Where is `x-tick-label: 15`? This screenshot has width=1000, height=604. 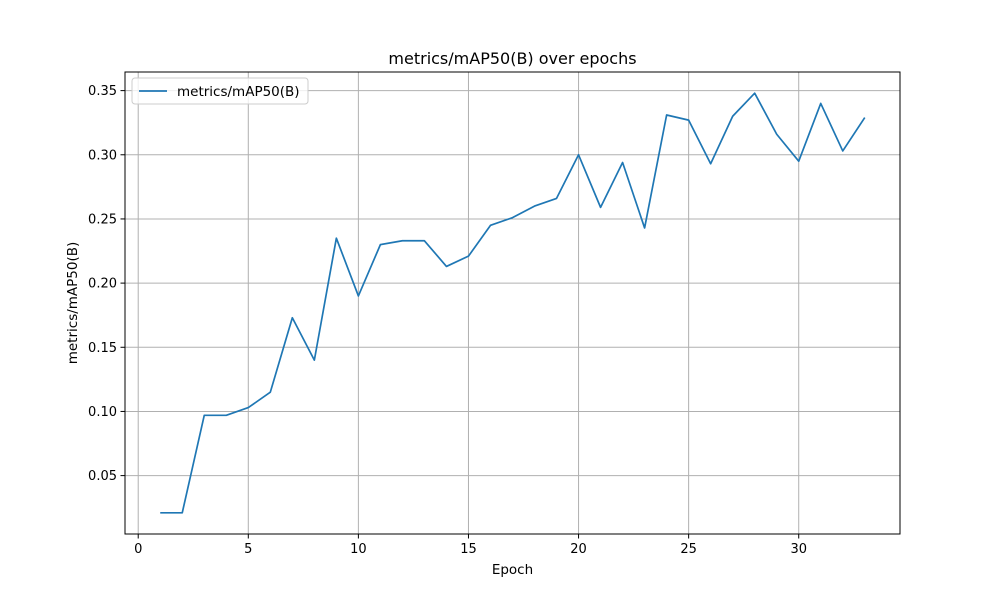
x-tick-label: 15 is located at coordinates (468, 549).